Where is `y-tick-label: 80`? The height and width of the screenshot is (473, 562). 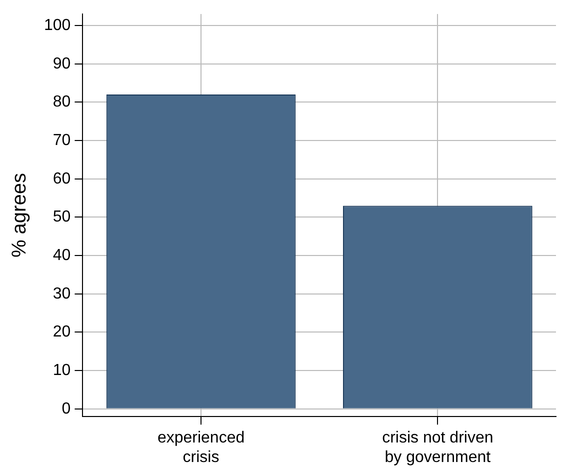
y-tick-label: 80 is located at coordinates (61, 102).